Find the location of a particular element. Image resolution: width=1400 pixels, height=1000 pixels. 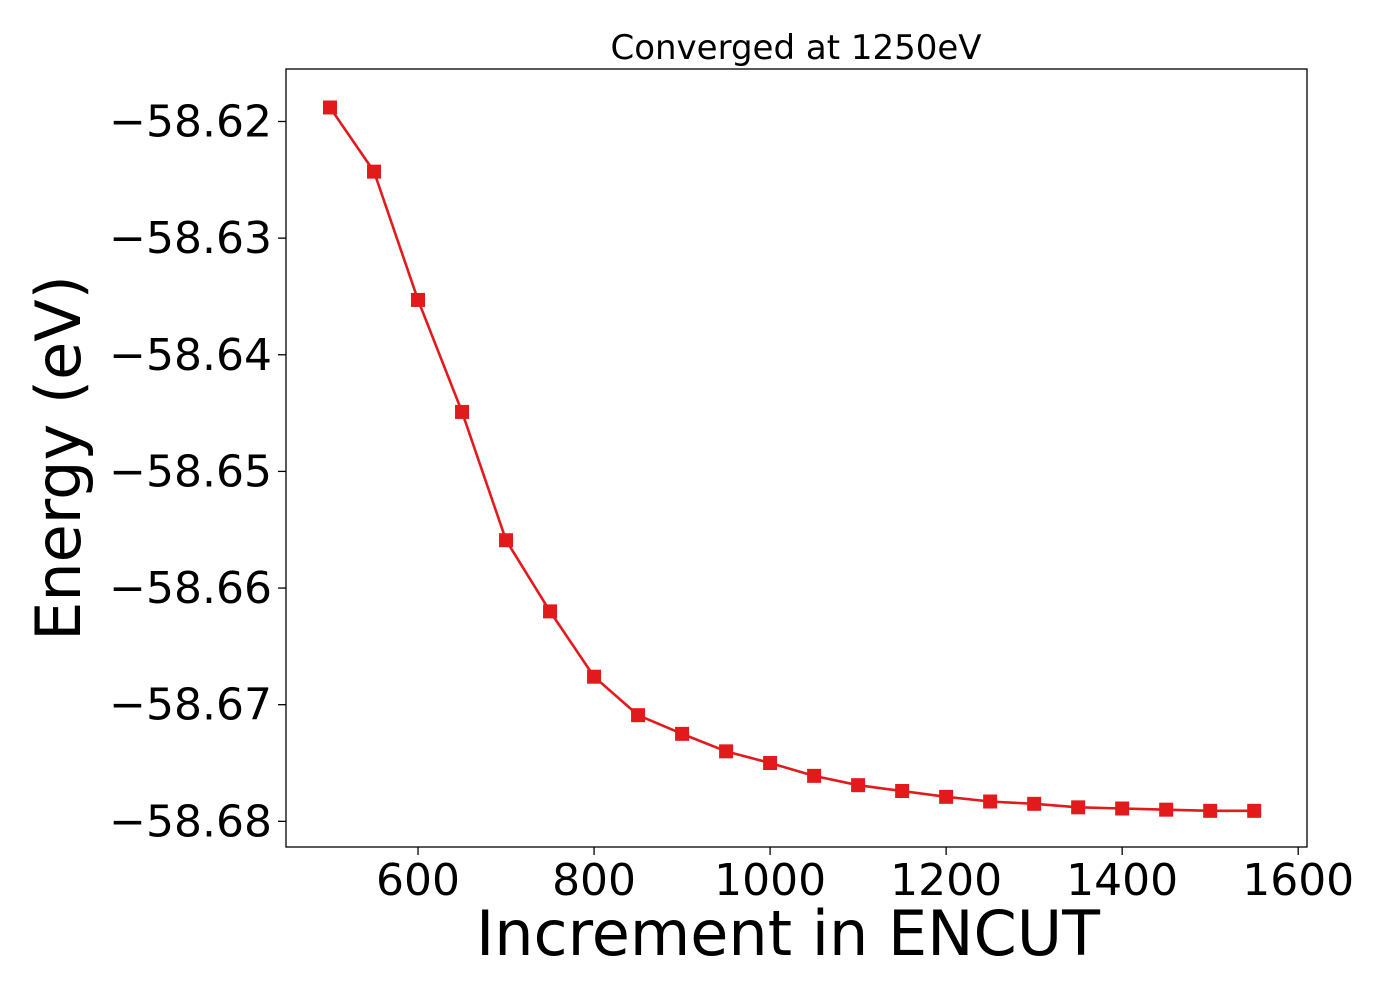

x-axis-label: Increment in ENCUT is located at coordinates (788, 933).